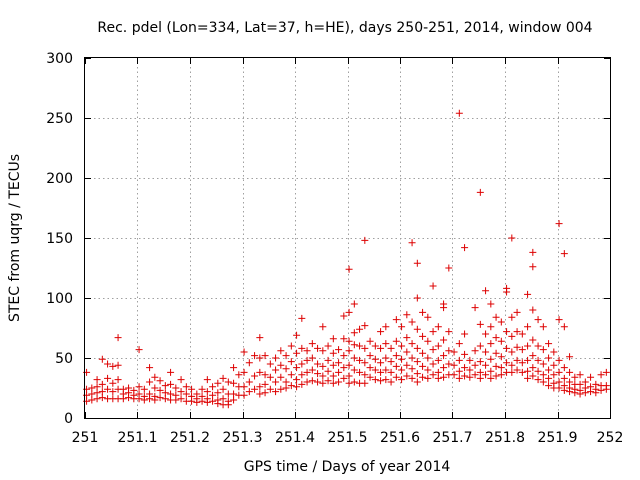 The image size is (640, 480). What do you see at coordinates (190, 438) in the screenshot?
I see `x-tick-label: 251.2` at bounding box center [190, 438].